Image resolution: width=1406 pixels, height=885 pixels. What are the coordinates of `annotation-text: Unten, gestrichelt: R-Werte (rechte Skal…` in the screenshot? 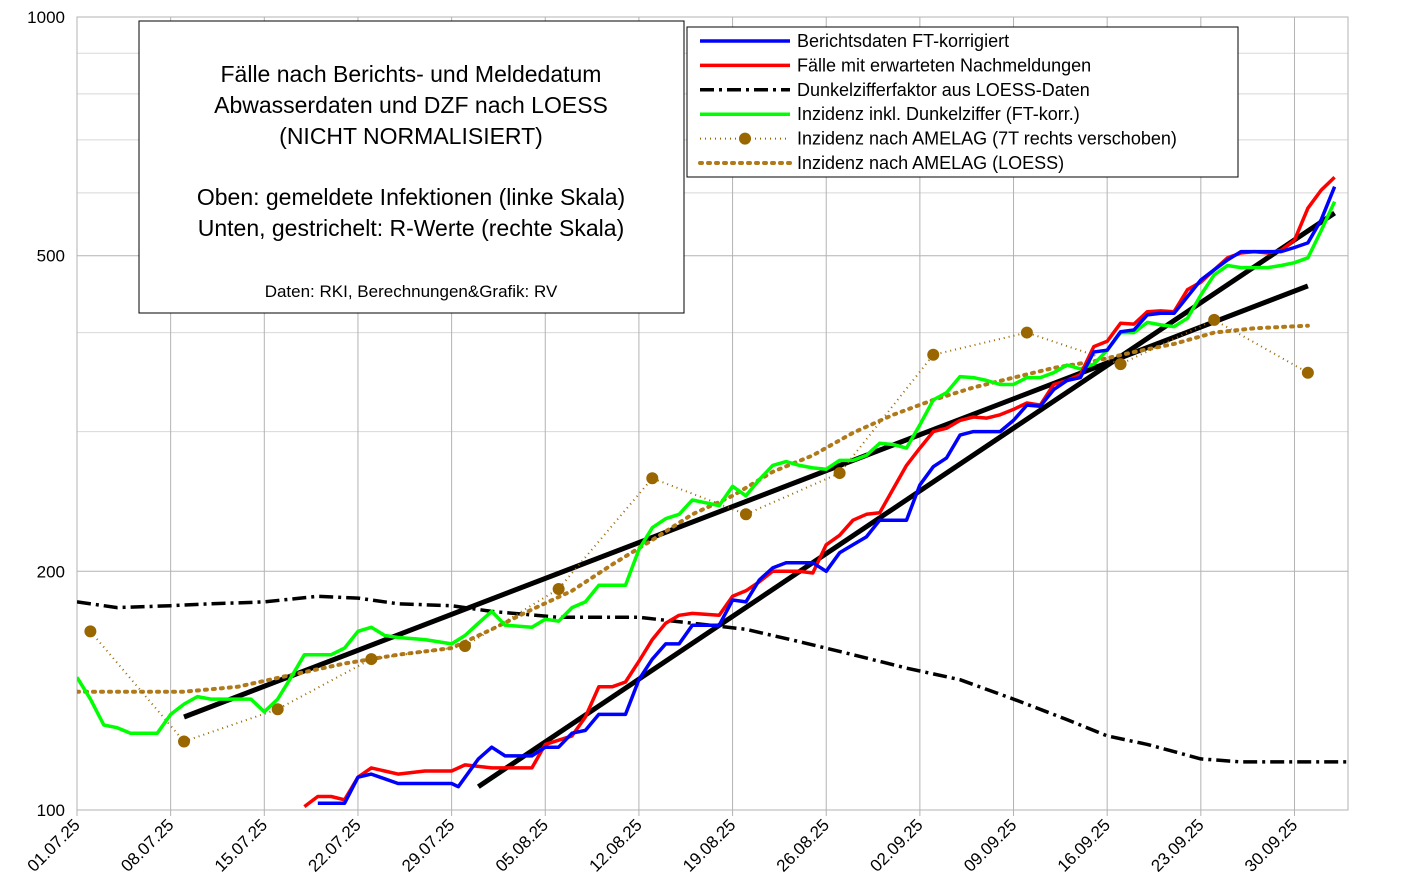 It's located at (411, 228).